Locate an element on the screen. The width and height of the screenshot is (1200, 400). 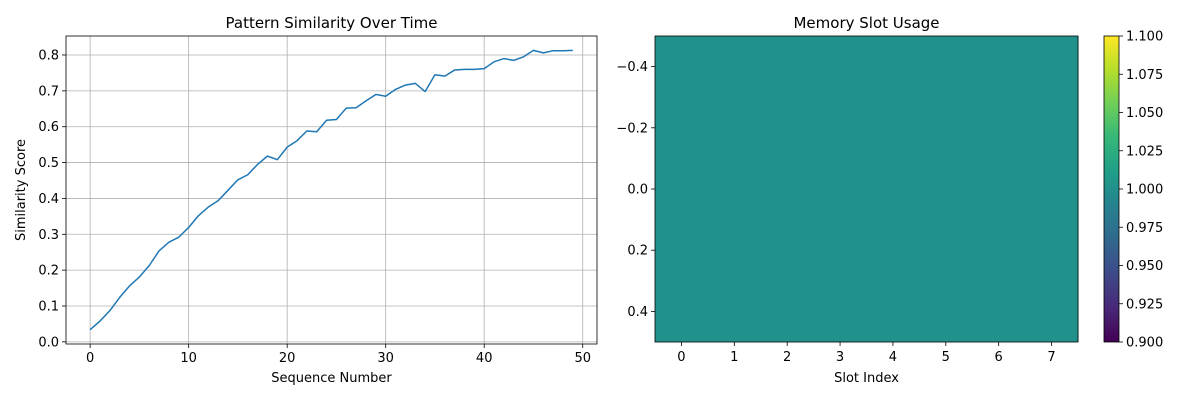
y-axis-label: Similarity Score is located at coordinates (21, 190).